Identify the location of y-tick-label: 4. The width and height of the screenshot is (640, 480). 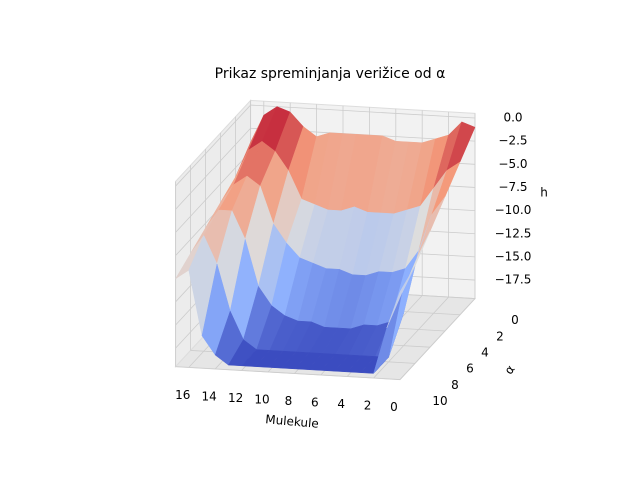
(485, 352).